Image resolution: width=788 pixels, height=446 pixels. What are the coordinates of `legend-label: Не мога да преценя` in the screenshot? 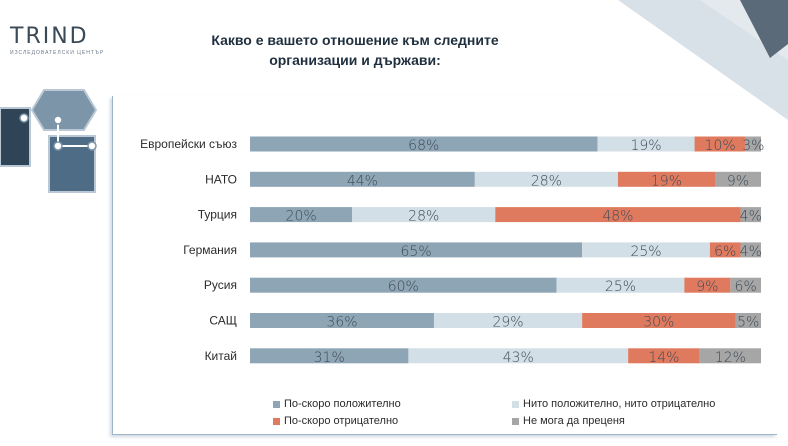 It's located at (574, 421).